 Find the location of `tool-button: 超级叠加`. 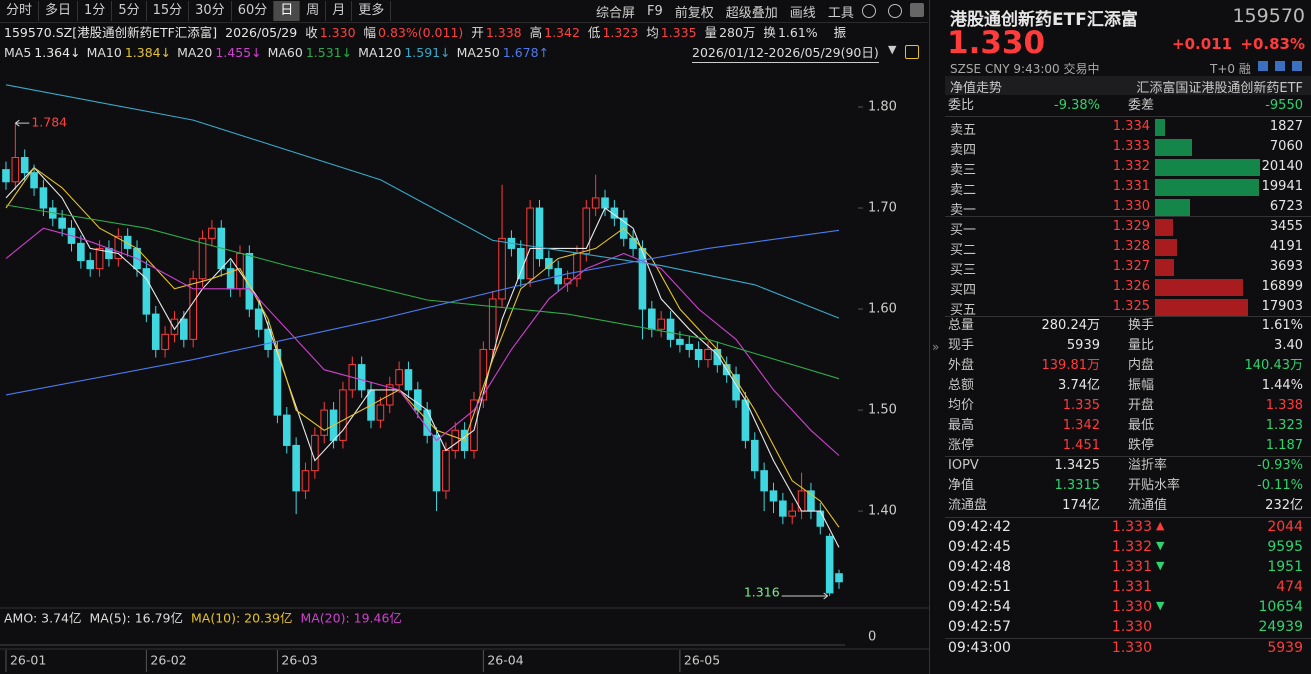

tool-button: 超级叠加 is located at coordinates (751, 13).